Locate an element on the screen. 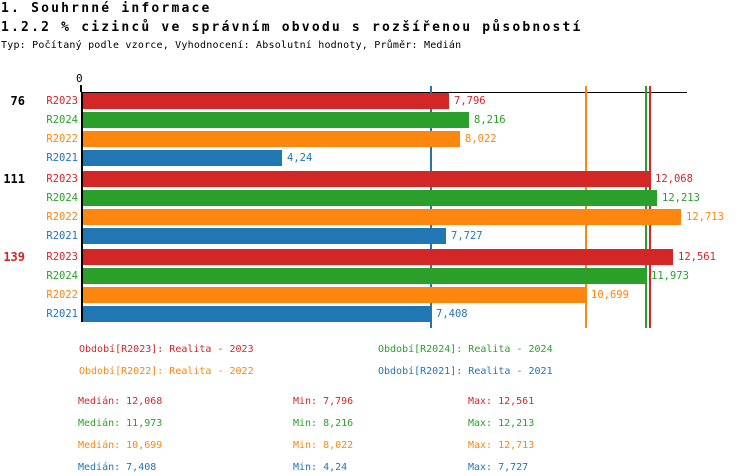  stat-min: Min: 8,216 is located at coordinates (323, 423).